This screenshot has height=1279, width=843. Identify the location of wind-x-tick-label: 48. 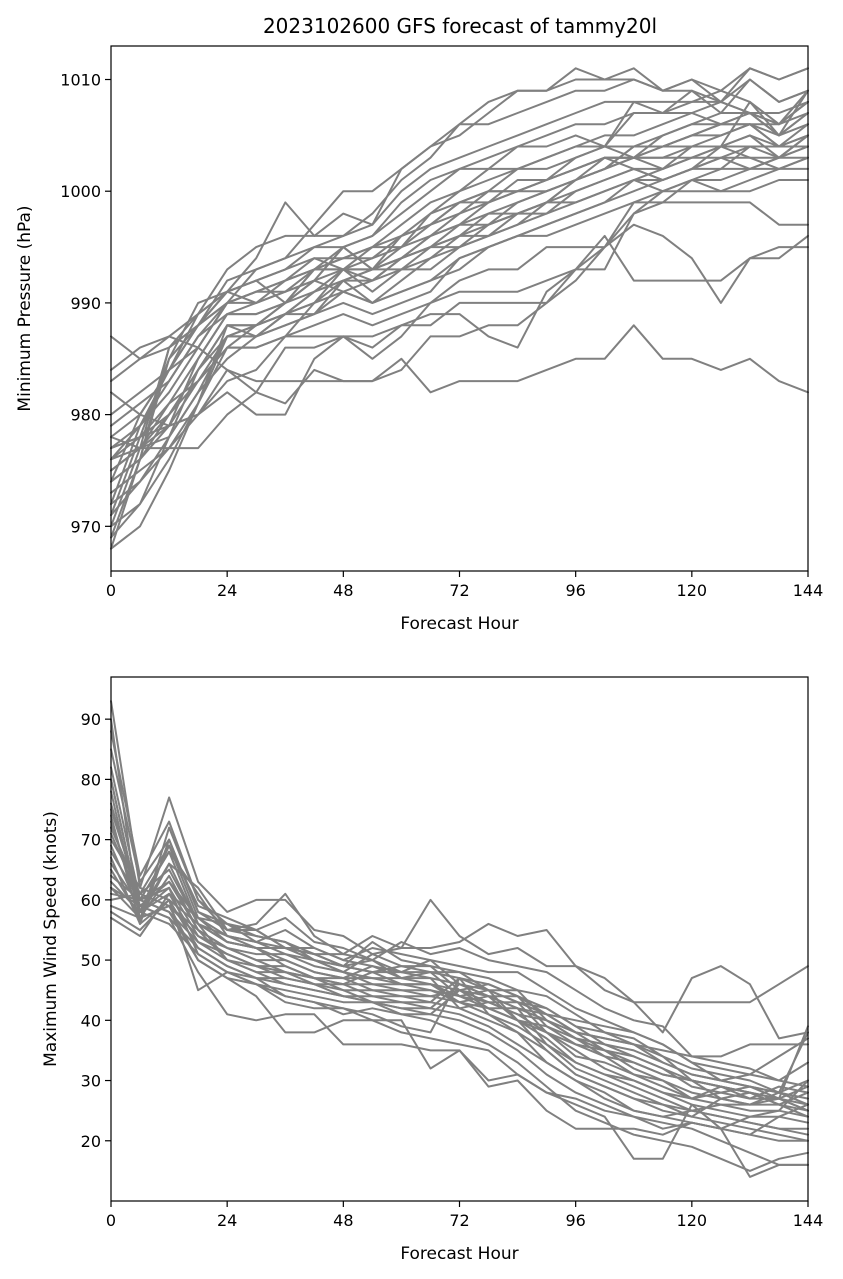
(343, 1220).